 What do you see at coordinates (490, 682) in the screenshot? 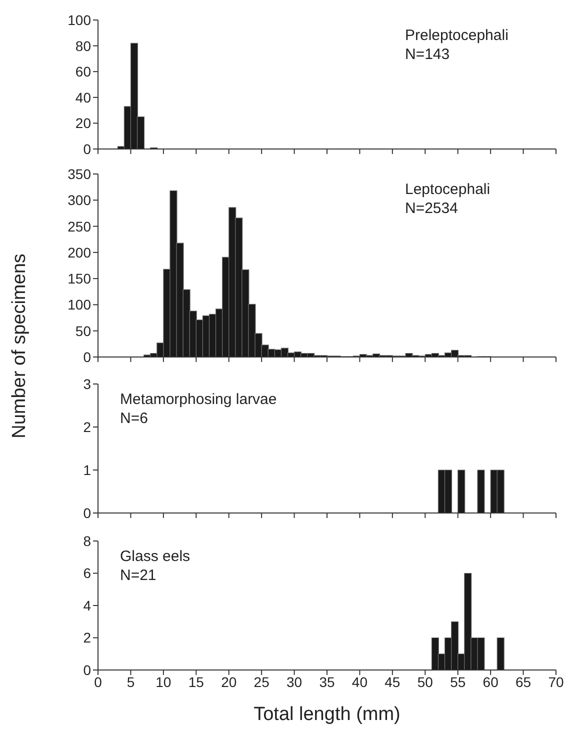
I see `x-tick-label: 60` at bounding box center [490, 682].